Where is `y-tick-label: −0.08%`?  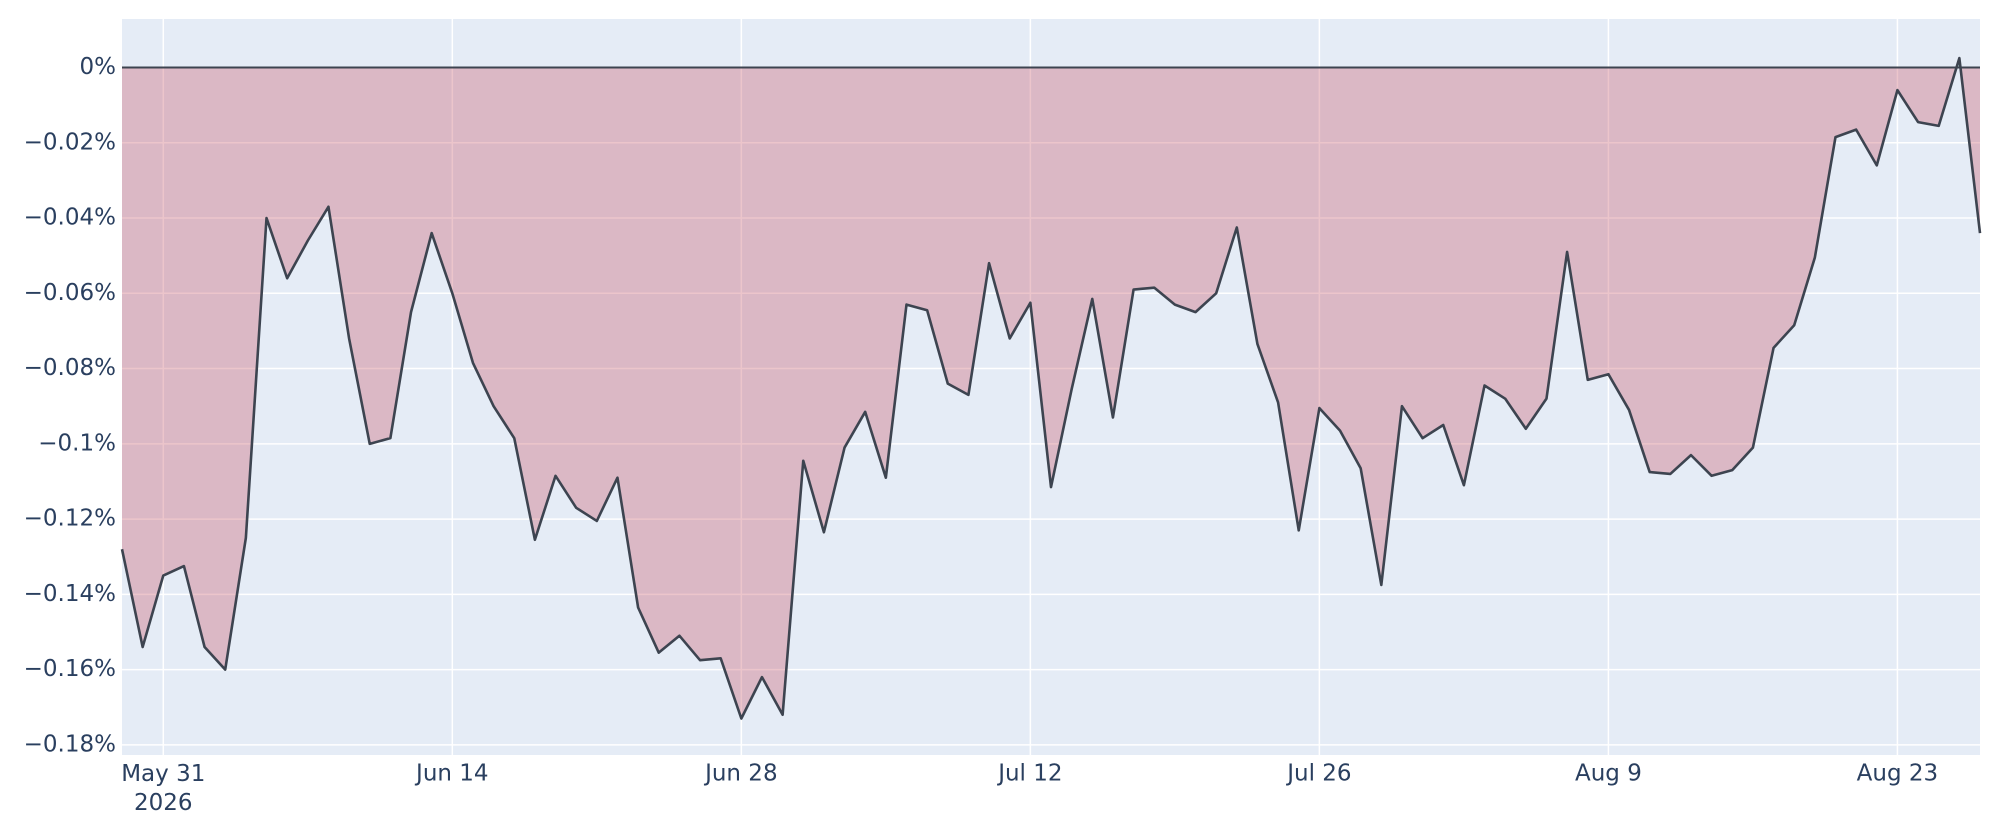
y-tick-label: −0.08% is located at coordinates (70, 368).